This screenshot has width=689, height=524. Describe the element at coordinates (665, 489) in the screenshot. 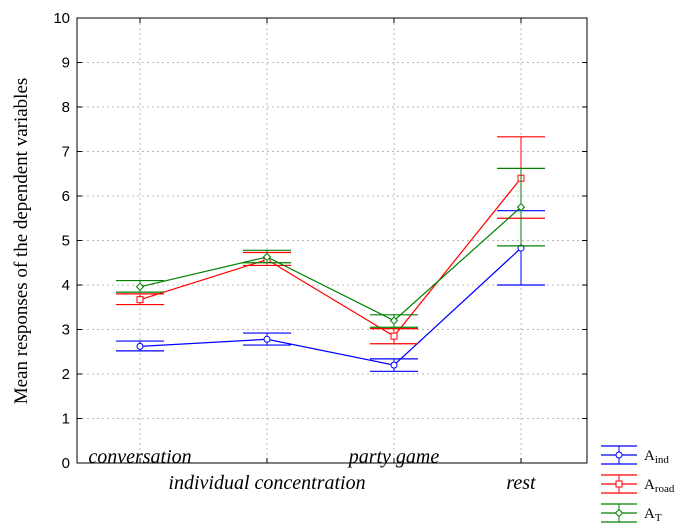

I see `legend-label-subscript: road` at that location.